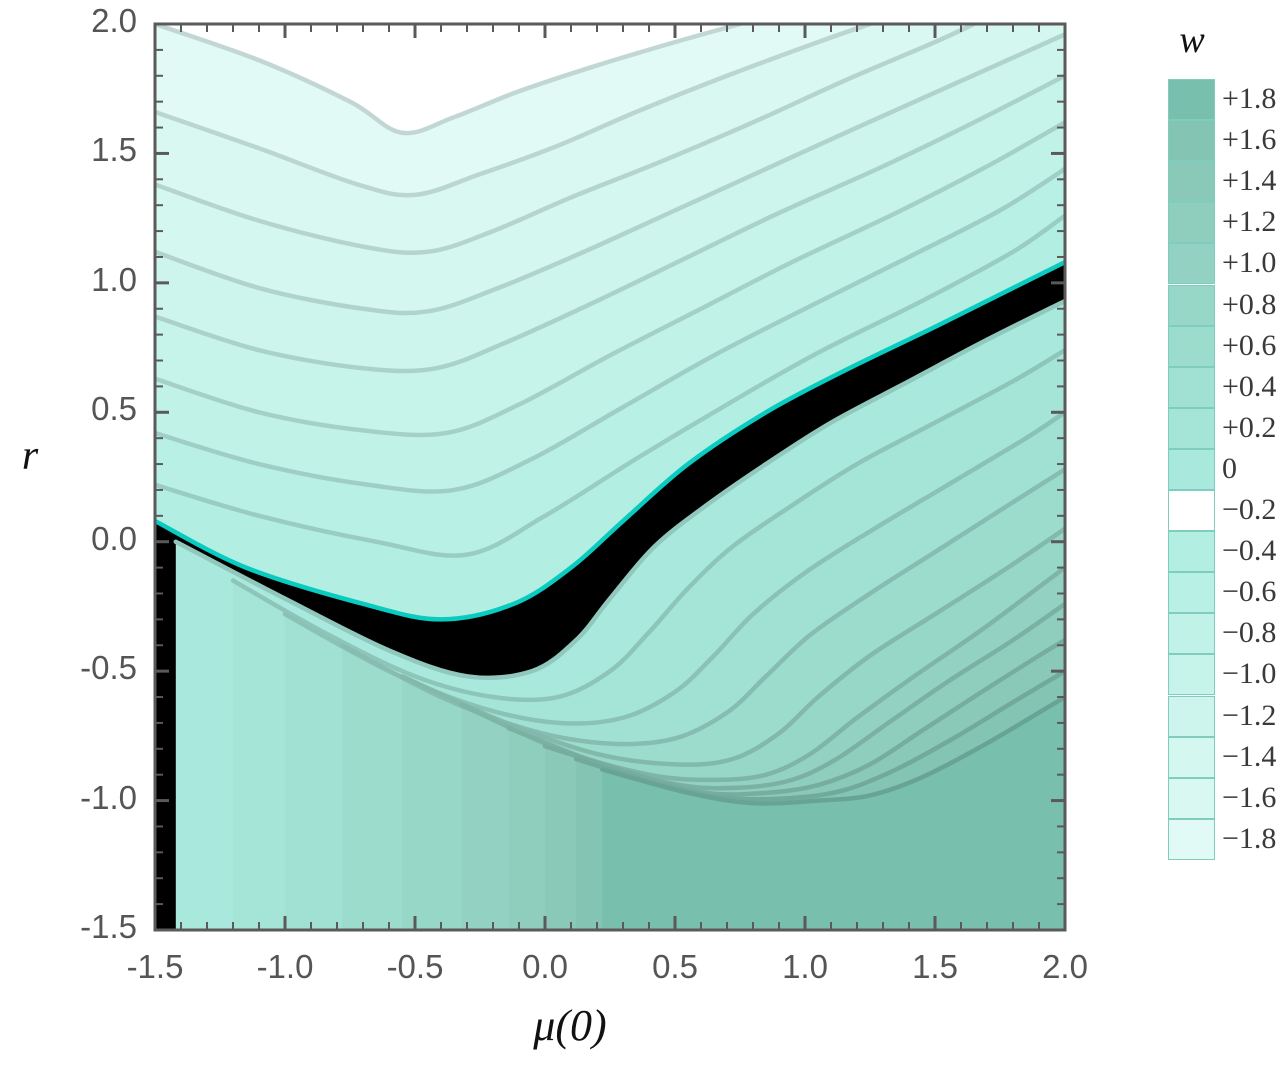 This screenshot has height=1077, width=1280. What do you see at coordinates (30, 456) in the screenshot?
I see `y-axis-title: r` at bounding box center [30, 456].